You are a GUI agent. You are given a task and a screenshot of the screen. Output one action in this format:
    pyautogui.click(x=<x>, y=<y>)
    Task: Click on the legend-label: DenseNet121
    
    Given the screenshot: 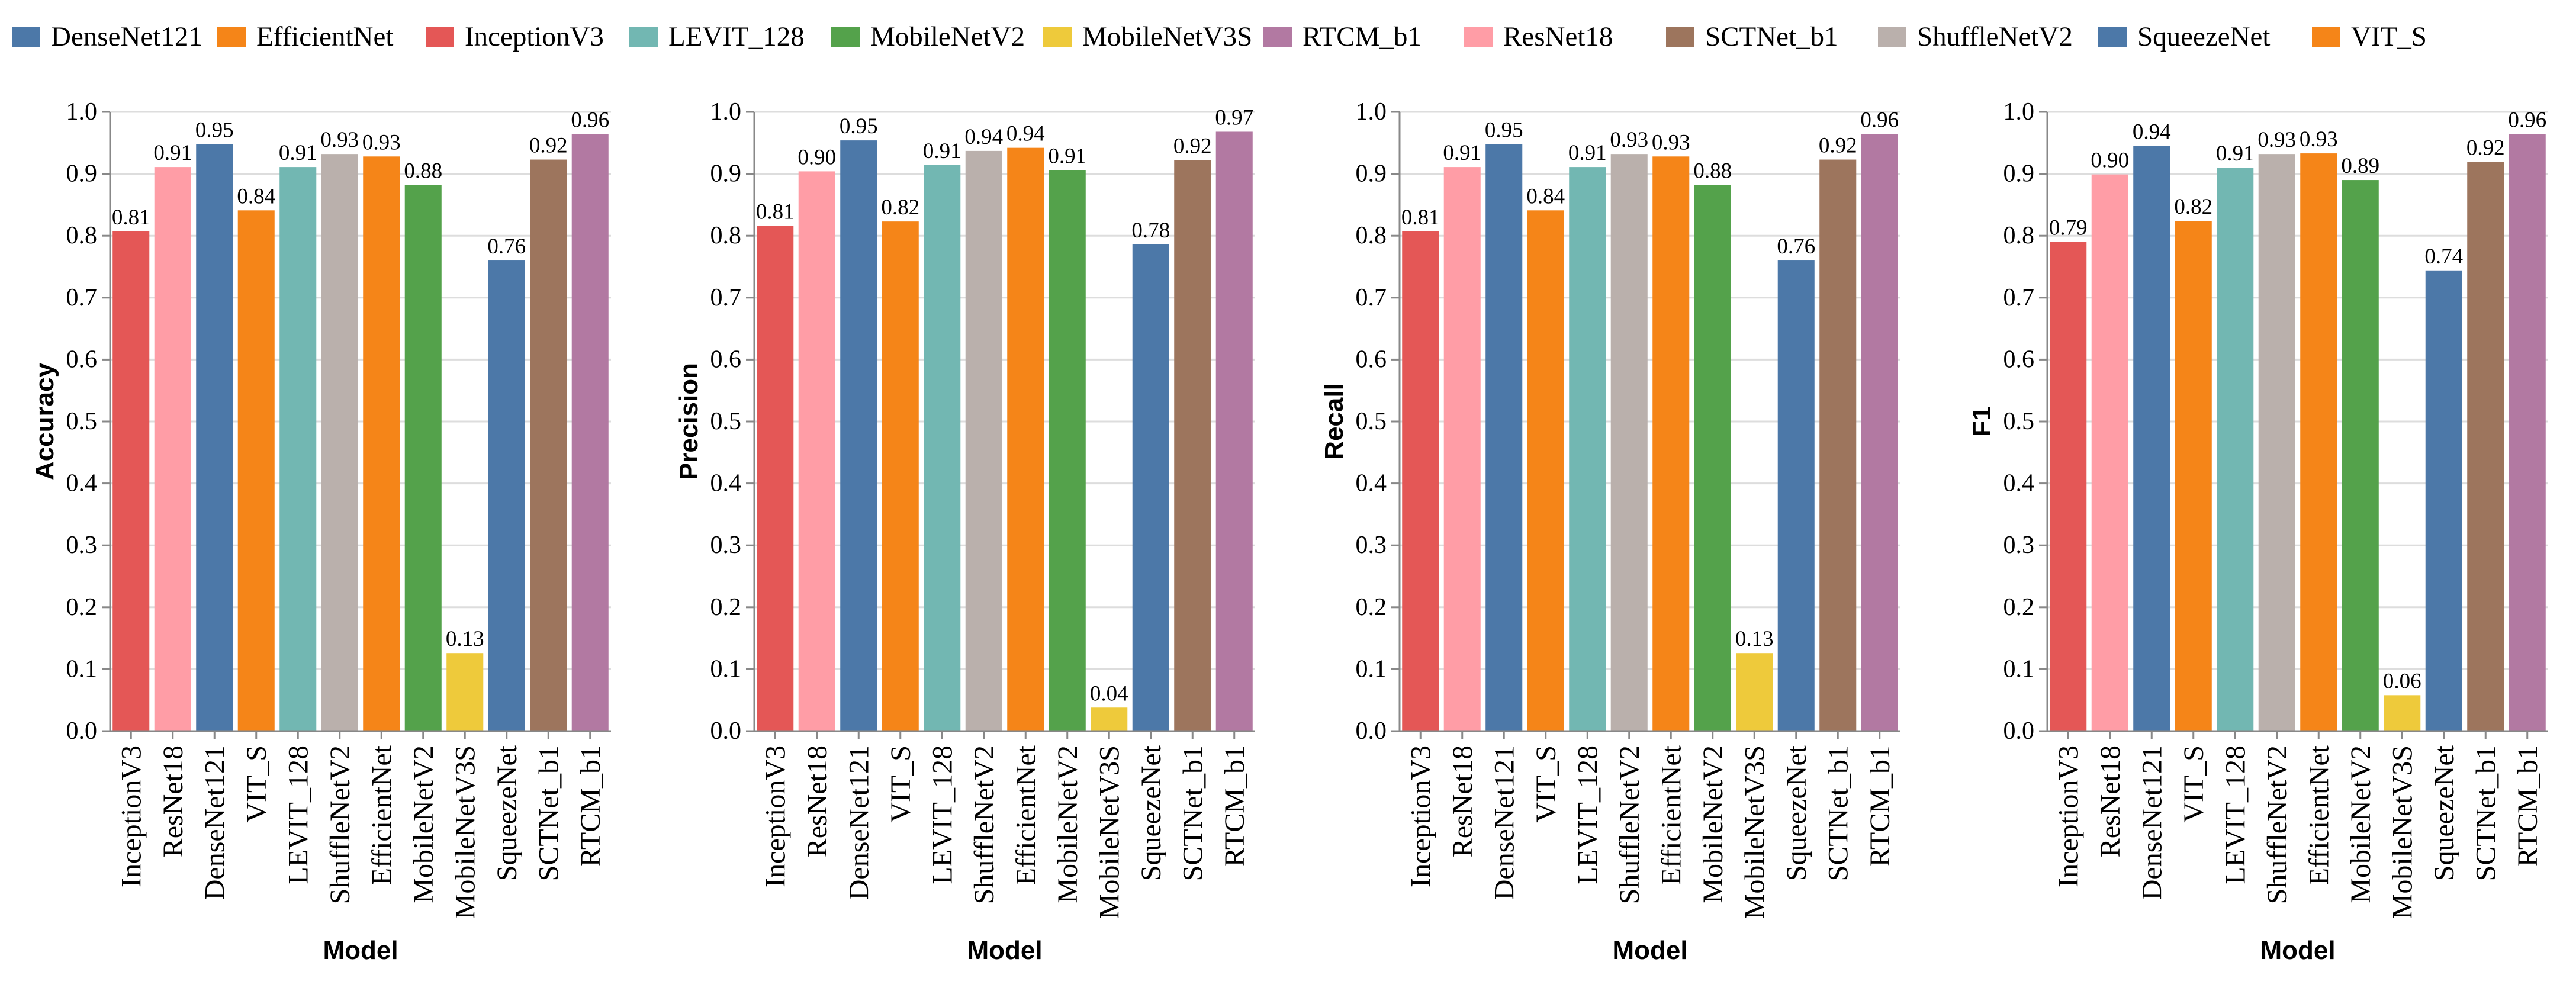 What is the action you would take?
    pyautogui.click(x=126, y=37)
    